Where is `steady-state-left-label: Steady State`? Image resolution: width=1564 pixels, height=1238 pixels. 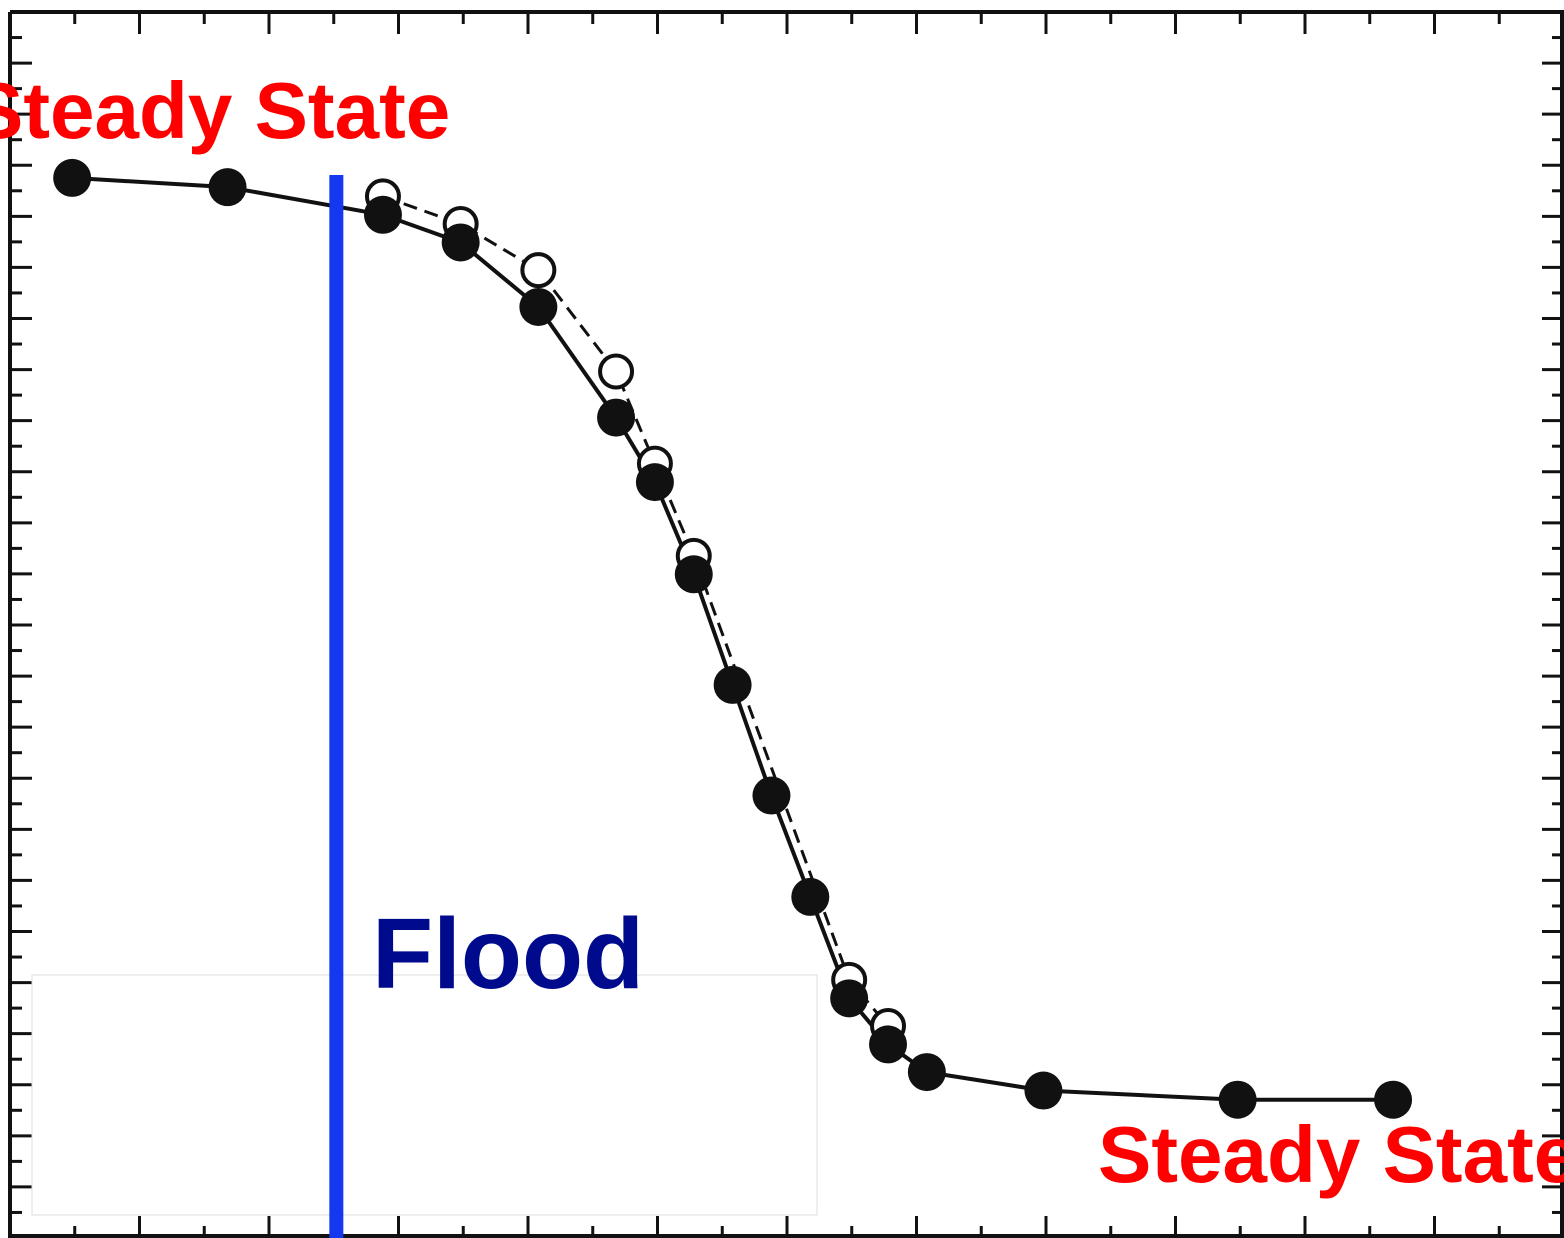 steady-state-left-label: Steady State is located at coordinates (225, 110).